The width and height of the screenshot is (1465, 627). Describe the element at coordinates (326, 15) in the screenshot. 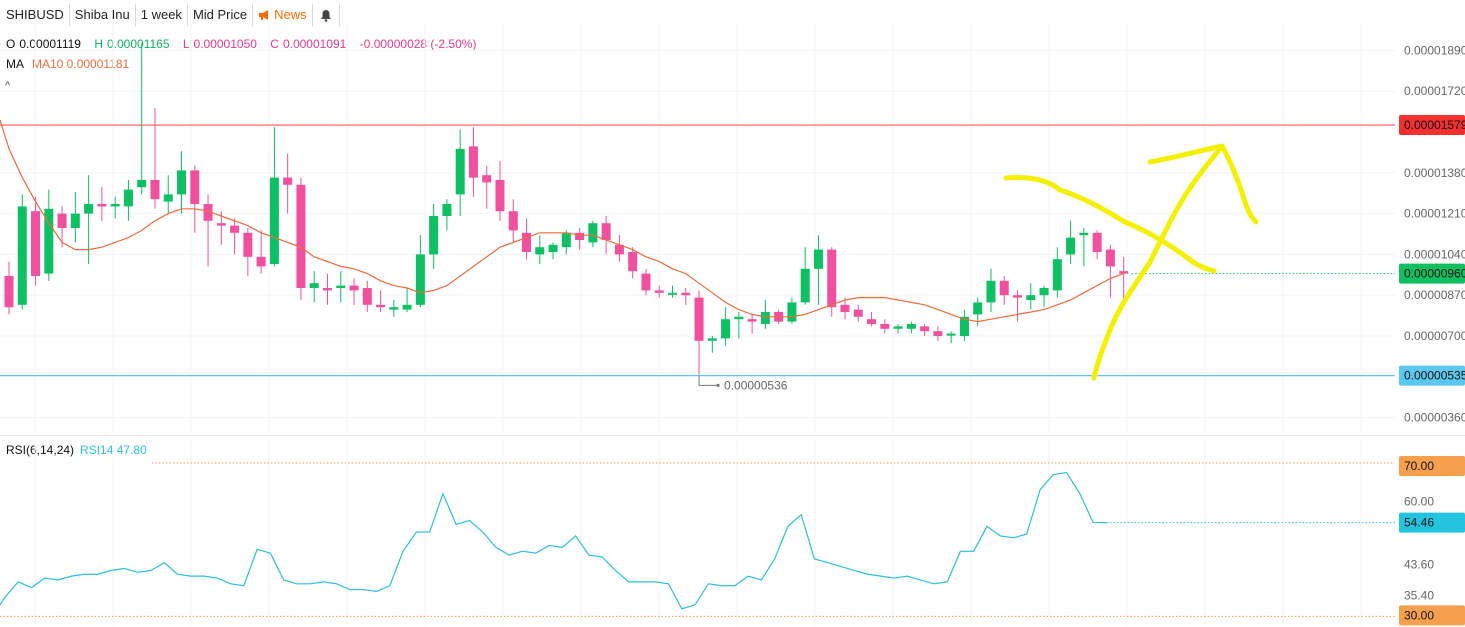

I see `alert-button` at that location.